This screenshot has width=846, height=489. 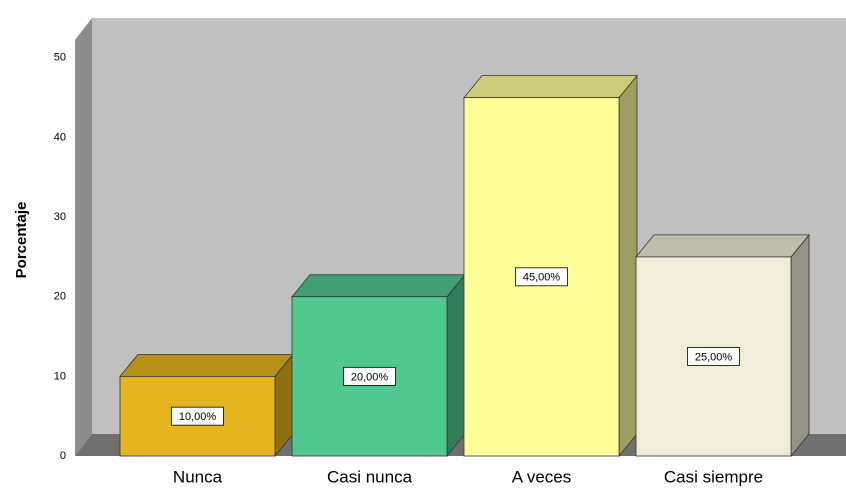 I want to click on value-label: 10,00%, so click(x=198, y=417).